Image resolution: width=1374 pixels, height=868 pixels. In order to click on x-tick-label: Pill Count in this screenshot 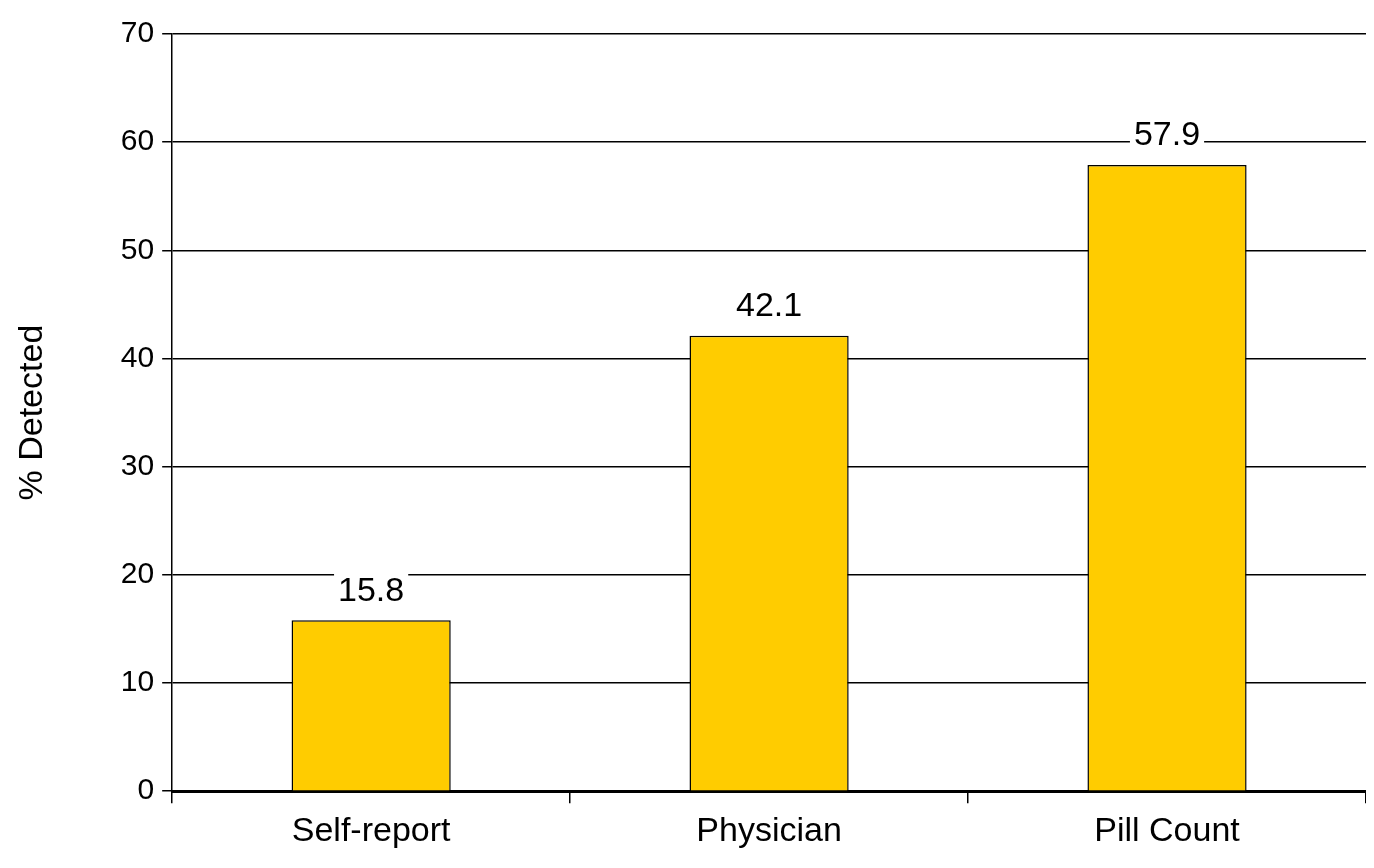, I will do `click(1167, 828)`.